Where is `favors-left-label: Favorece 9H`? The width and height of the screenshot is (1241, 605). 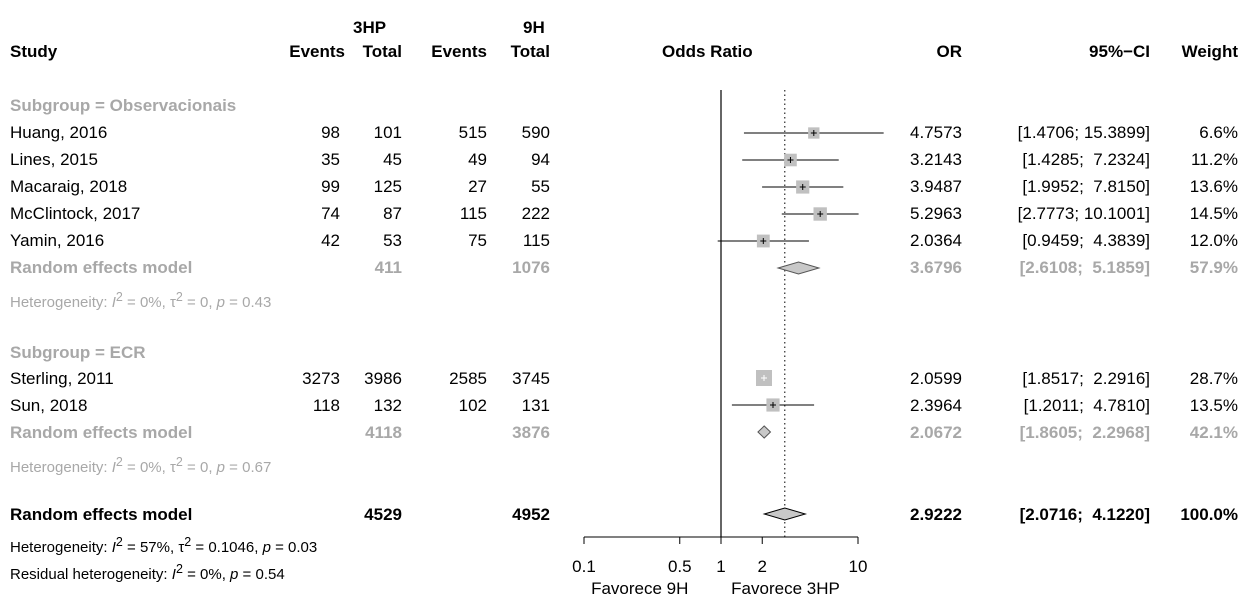 favors-left-label: Favorece 9H is located at coordinates (639, 588).